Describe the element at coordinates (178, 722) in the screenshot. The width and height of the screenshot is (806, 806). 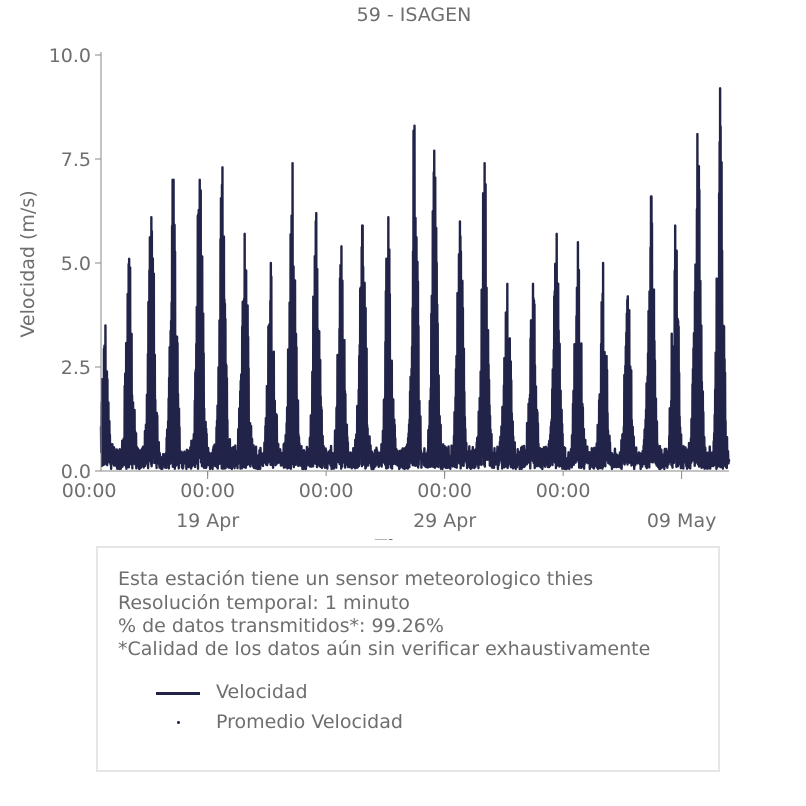
I see `legend-dot-swatch` at that location.